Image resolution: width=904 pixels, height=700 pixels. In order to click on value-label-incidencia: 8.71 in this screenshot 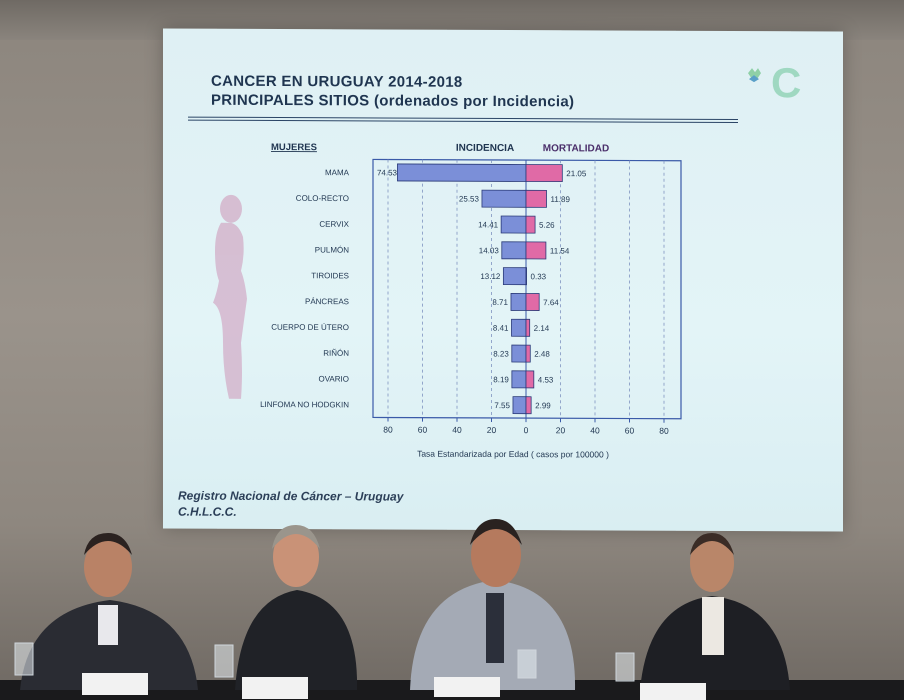, I will do `click(500, 302)`.